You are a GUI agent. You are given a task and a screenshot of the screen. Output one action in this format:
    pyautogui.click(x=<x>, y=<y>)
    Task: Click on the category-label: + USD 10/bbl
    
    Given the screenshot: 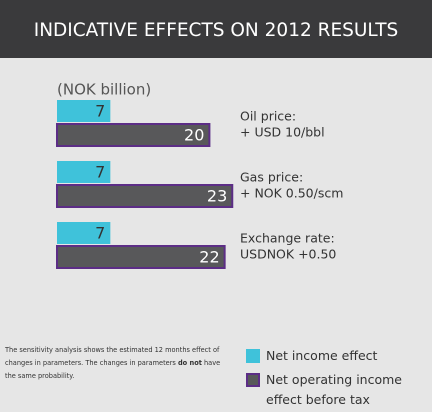 What is the action you would take?
    pyautogui.click(x=282, y=132)
    